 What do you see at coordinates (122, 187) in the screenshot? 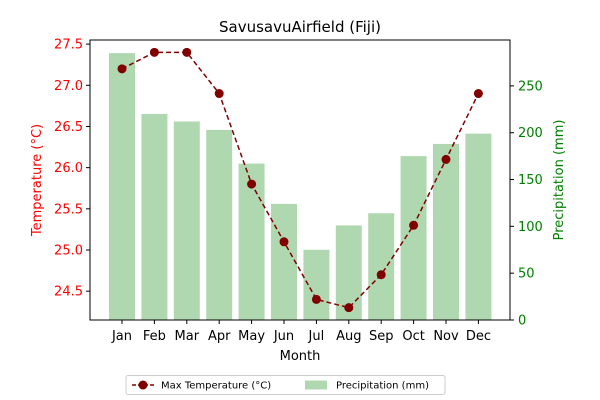
I see `precipitation-bar-jan` at bounding box center [122, 187].